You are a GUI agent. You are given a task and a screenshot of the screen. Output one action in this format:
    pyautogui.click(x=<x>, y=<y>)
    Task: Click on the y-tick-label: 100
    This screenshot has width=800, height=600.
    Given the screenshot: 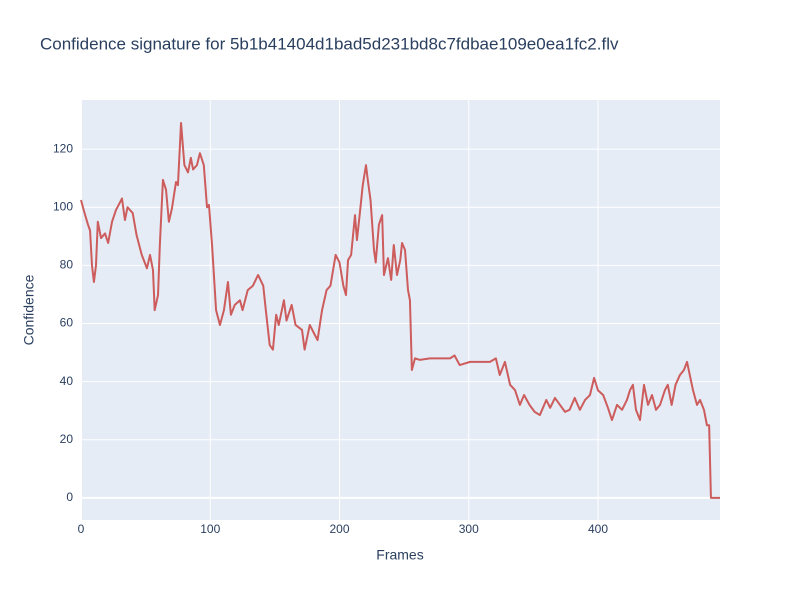 What is the action you would take?
    pyautogui.click(x=63, y=206)
    